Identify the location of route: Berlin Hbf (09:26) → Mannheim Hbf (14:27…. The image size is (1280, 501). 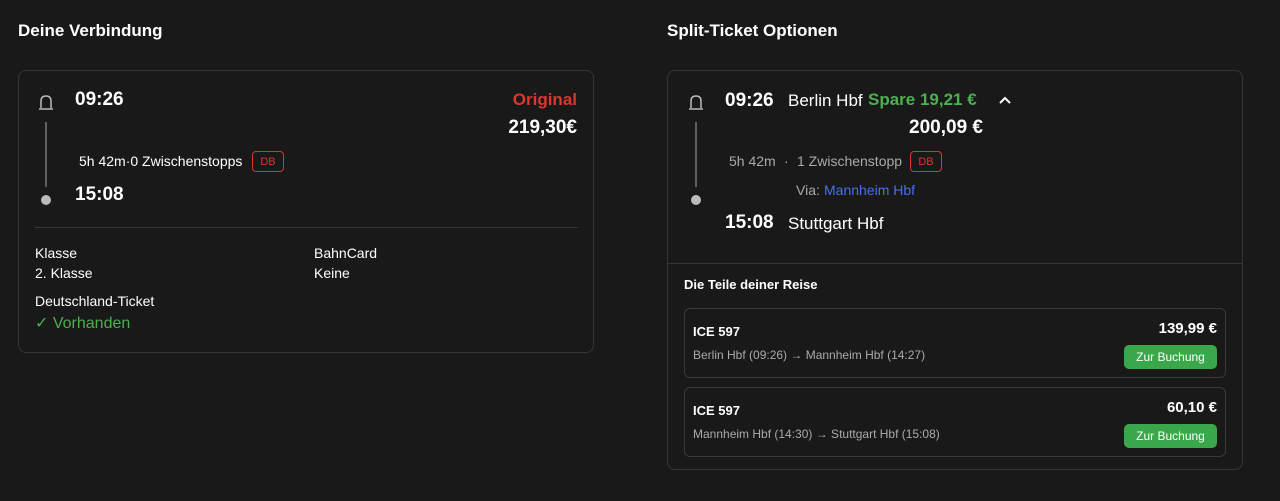
(809, 355).